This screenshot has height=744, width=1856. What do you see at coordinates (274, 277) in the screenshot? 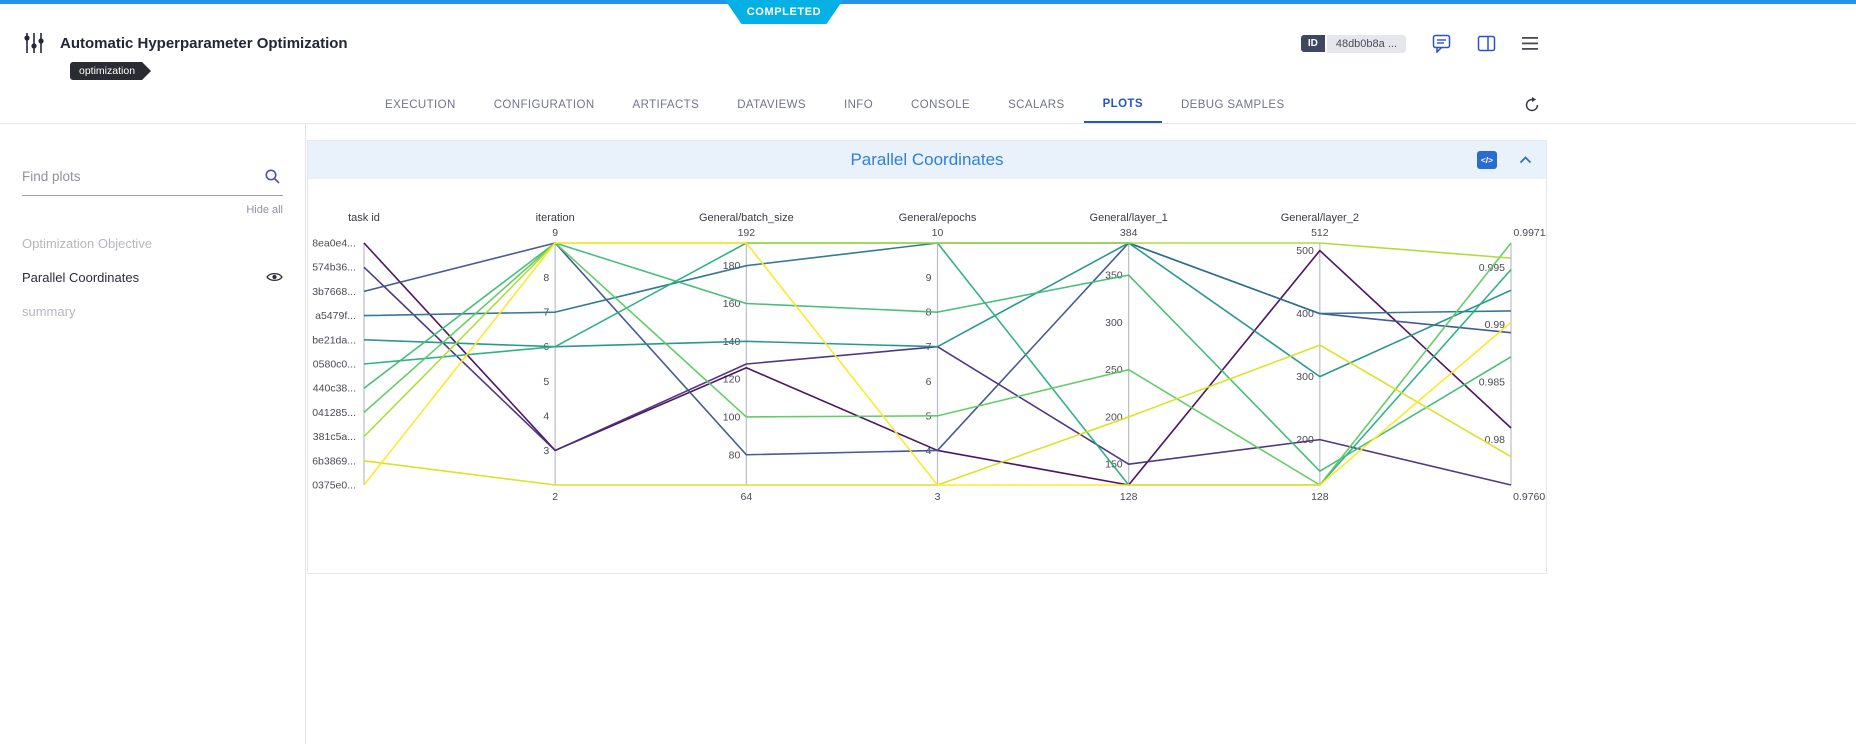
I see `eye-icon` at bounding box center [274, 277].